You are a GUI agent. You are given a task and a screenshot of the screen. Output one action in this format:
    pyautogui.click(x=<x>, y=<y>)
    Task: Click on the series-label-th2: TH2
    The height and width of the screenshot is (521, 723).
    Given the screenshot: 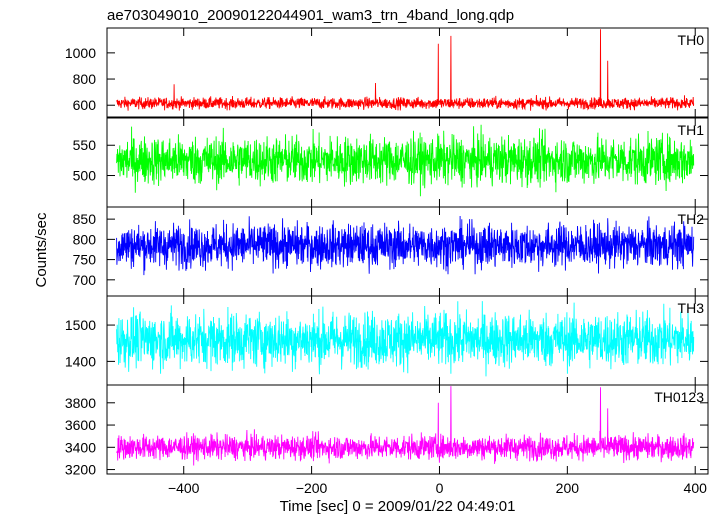 What is the action you would take?
    pyautogui.click(x=691, y=219)
    